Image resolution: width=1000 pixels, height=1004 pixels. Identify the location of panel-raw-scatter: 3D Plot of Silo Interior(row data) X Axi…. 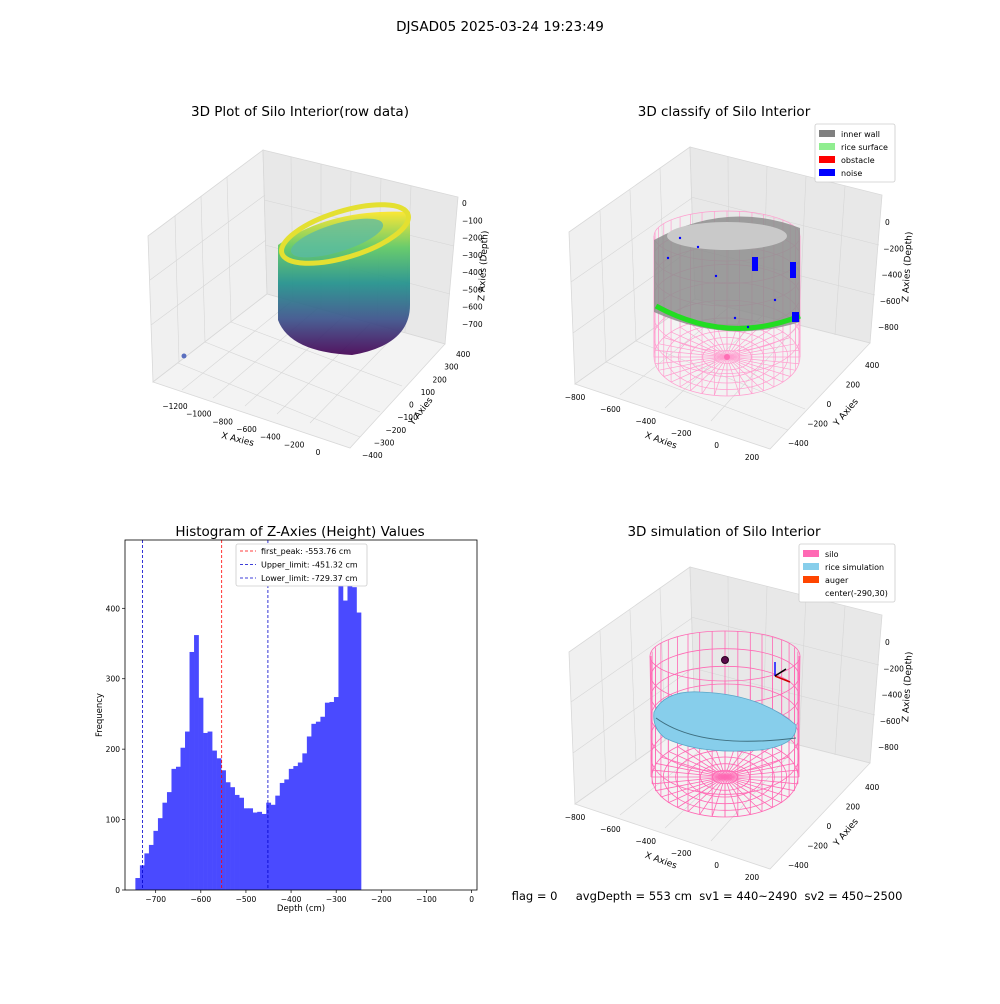
(319, 282).